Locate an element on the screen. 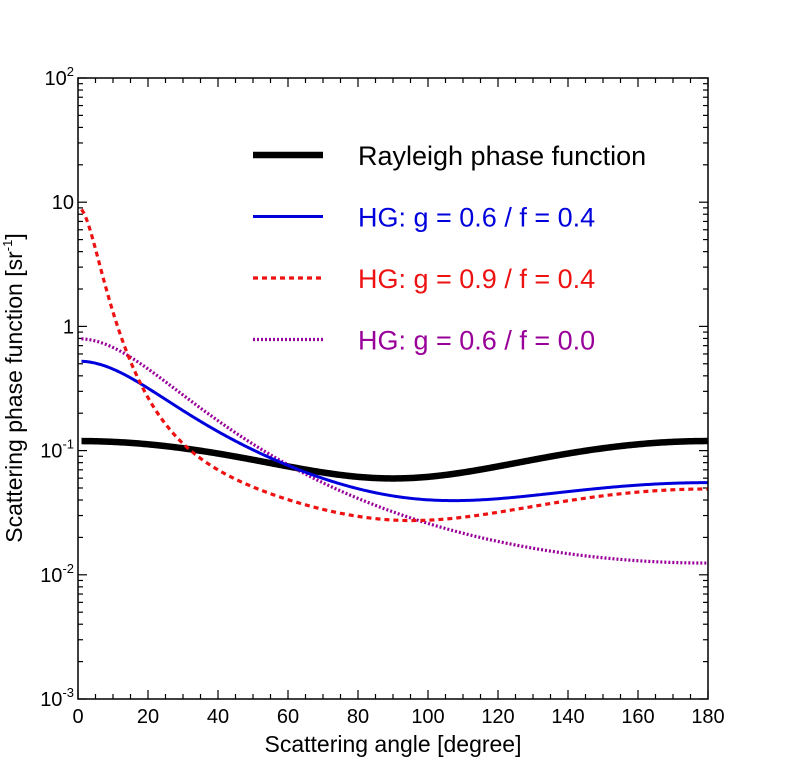  x-tick-label: 20 is located at coordinates (148, 717).